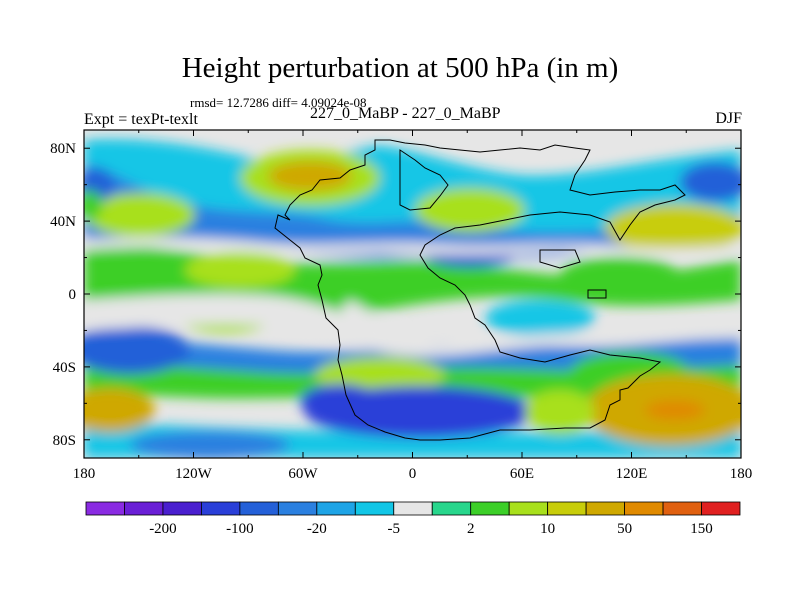 This screenshot has width=800, height=600. What do you see at coordinates (413, 474) in the screenshot?
I see `x-tick-label: 0` at bounding box center [413, 474].